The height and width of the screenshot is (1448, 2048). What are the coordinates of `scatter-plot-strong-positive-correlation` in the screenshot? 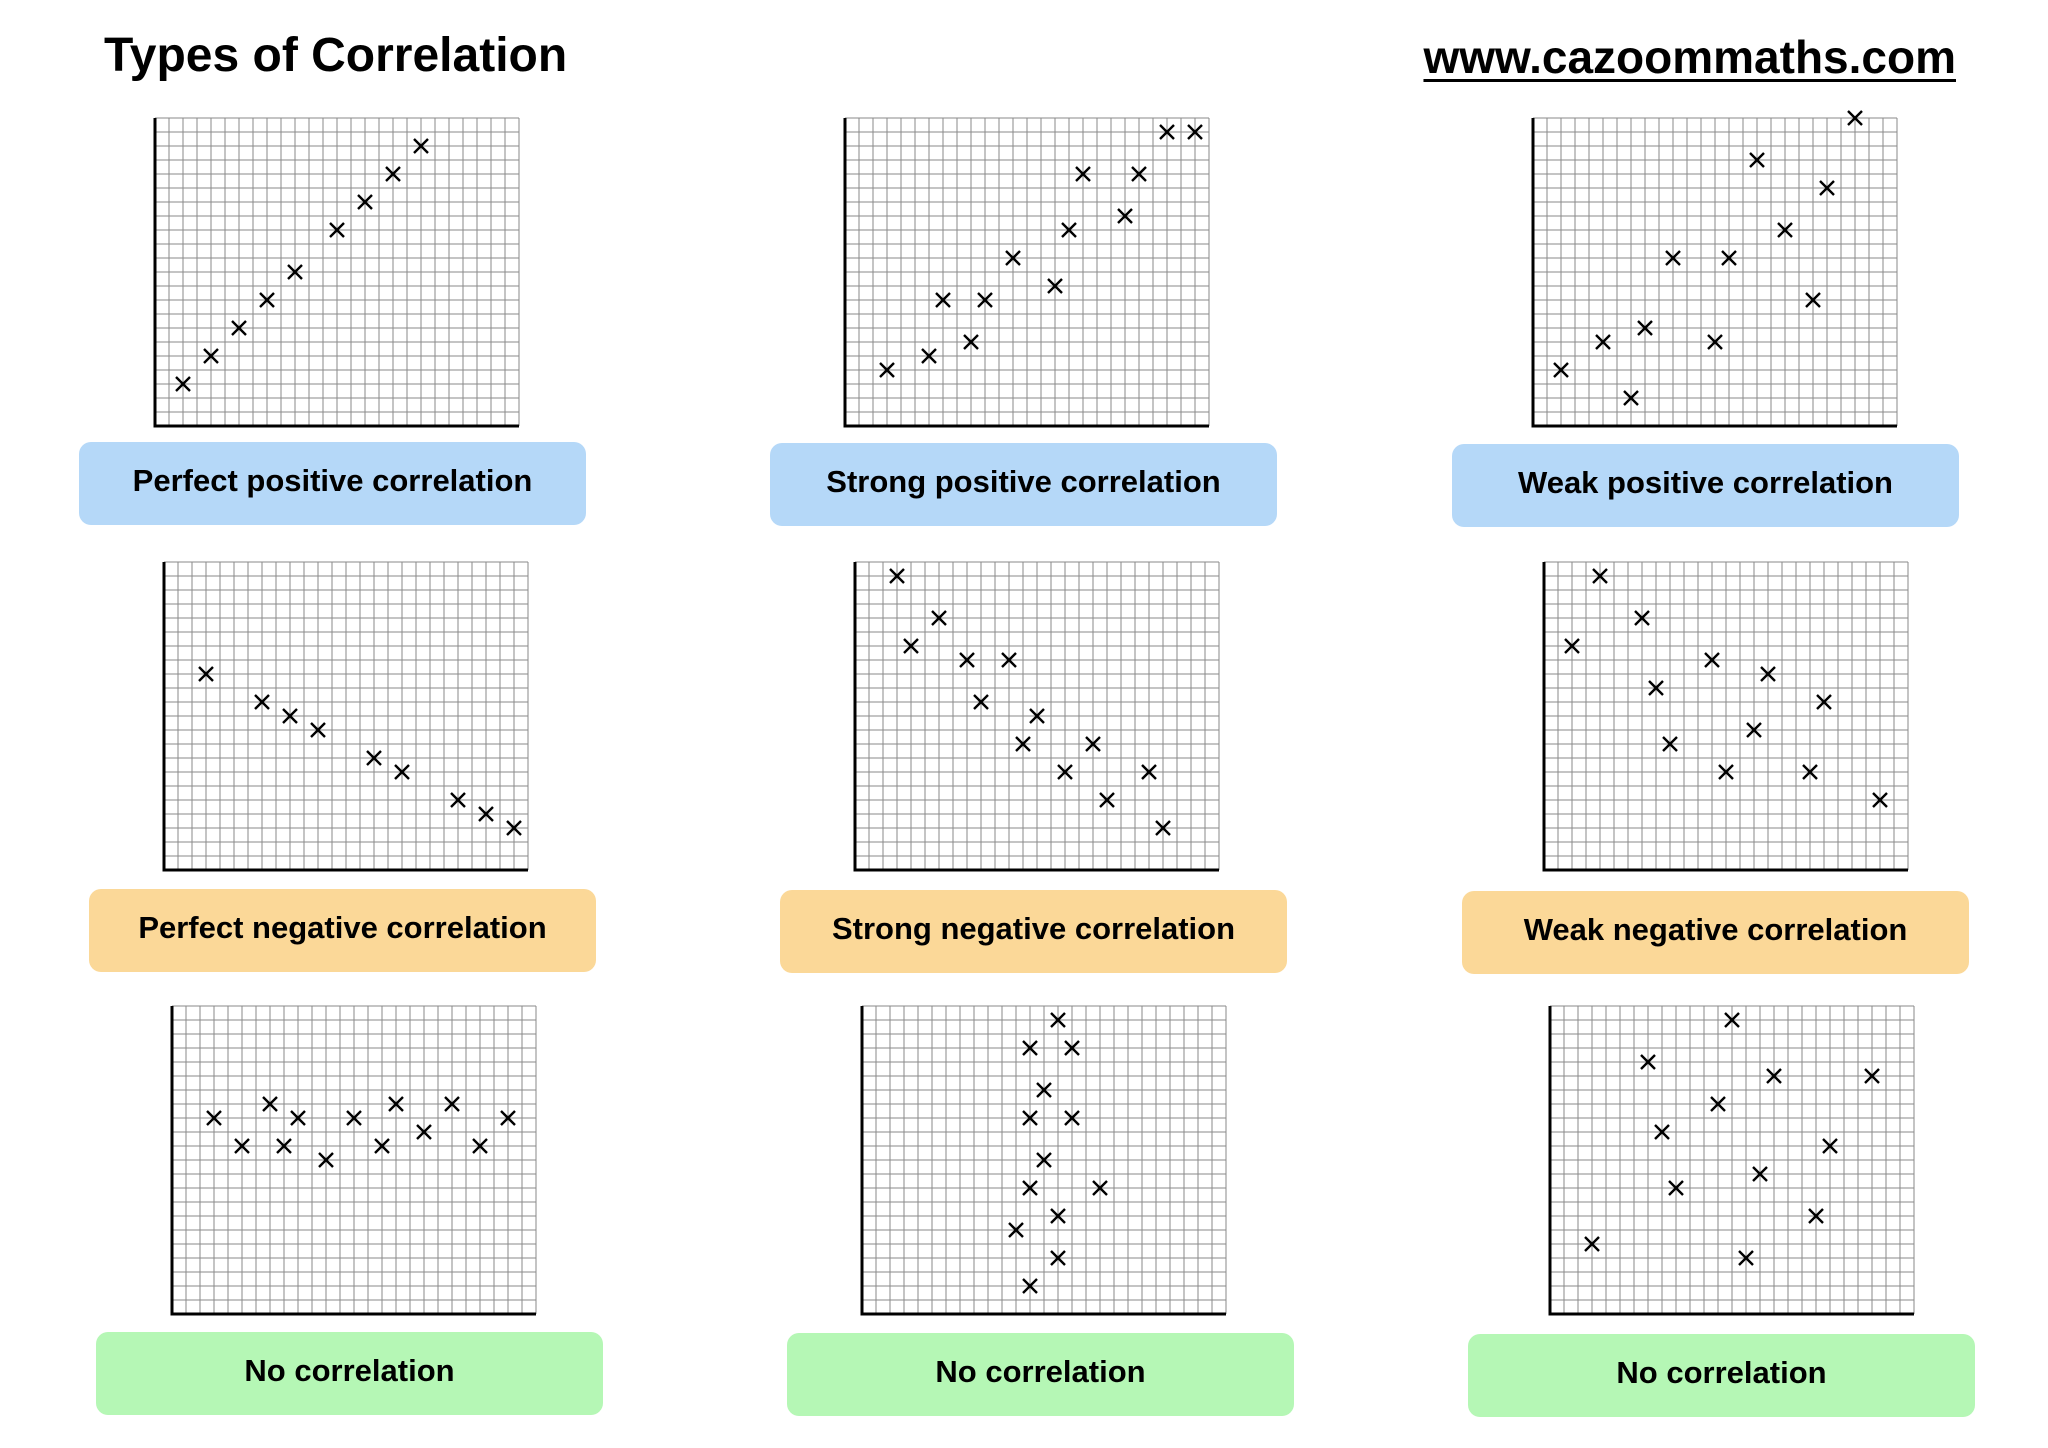 It's located at (1026, 272).